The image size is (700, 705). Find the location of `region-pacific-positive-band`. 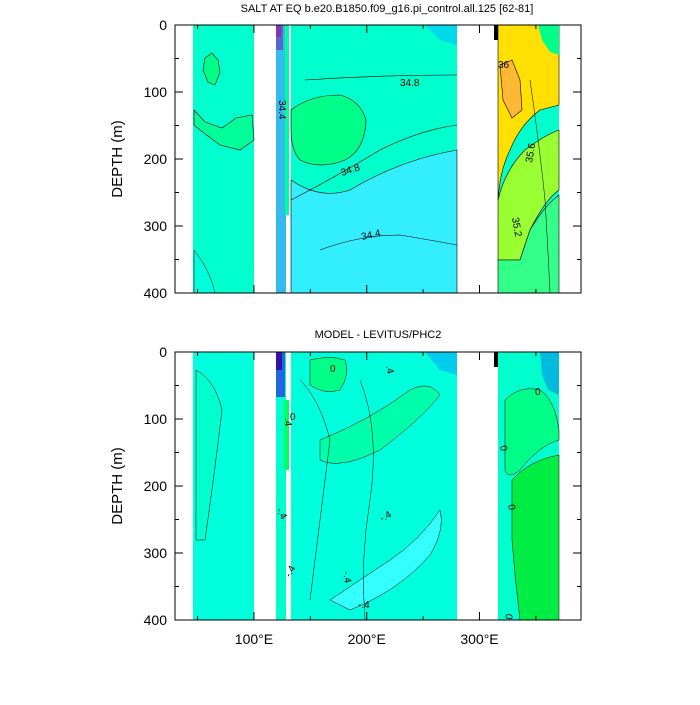

region-pacific-positive-band is located at coordinates (380, 424).